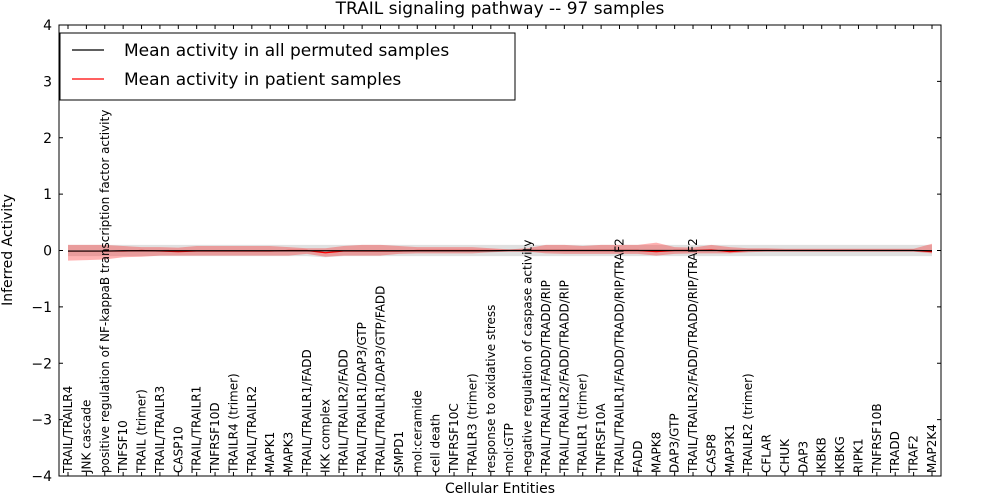  Describe the element at coordinates (417, 431) in the screenshot. I see `x-tick-label: mol:ceramide` at that location.